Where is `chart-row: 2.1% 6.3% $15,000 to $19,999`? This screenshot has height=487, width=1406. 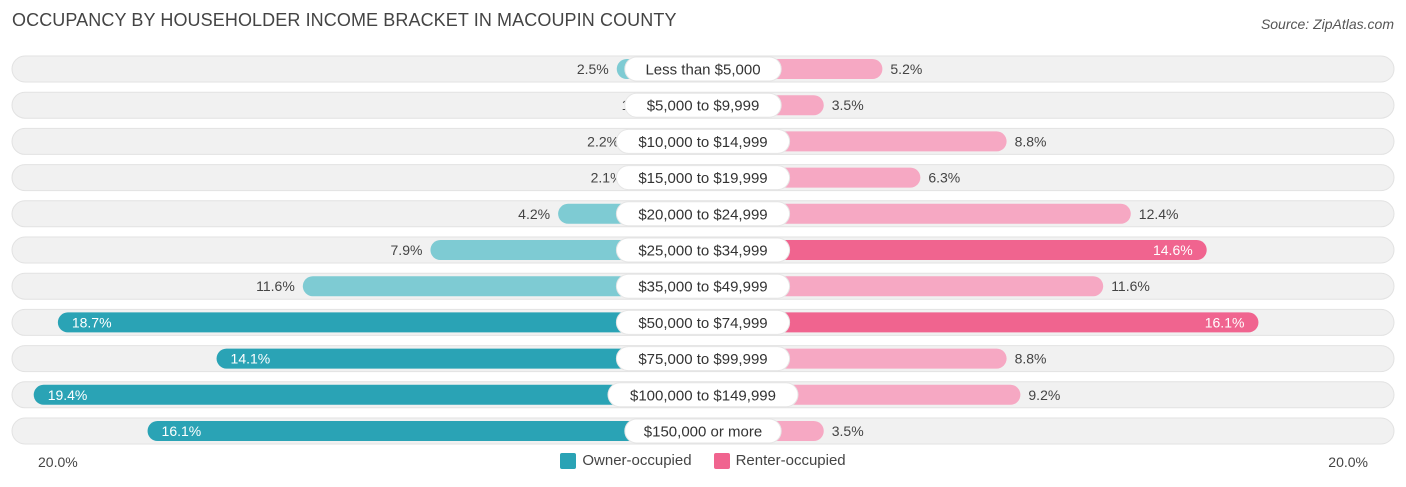
chart-row: 2.1% 6.3% $15,000 to $19,999 is located at coordinates (703, 178).